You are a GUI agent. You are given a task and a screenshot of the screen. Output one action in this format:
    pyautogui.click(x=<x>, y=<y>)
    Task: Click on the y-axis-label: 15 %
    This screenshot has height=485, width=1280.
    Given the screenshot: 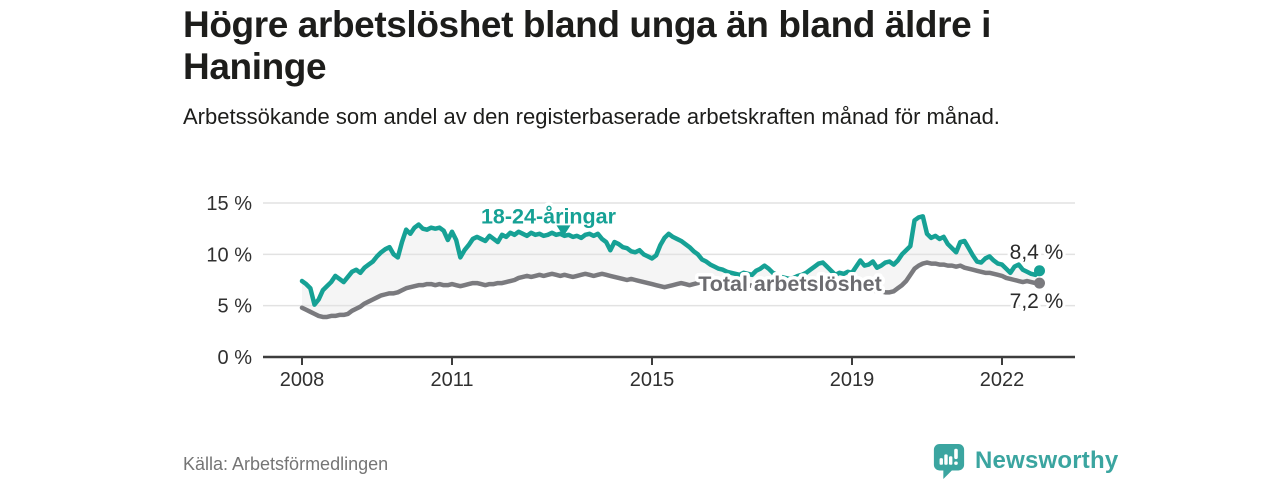 What is the action you would take?
    pyautogui.click(x=229, y=204)
    